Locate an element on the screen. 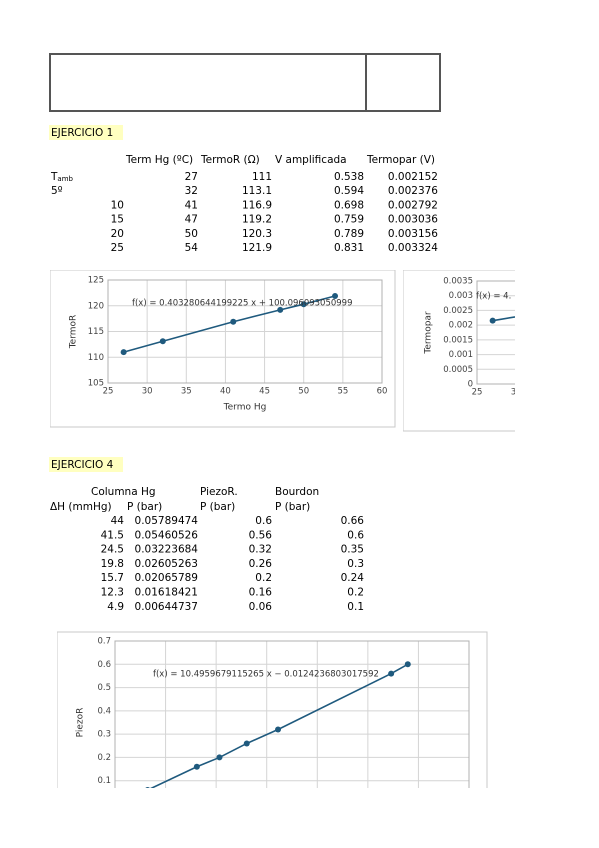 This screenshot has width=599, height=848. cell: 0.05460526 is located at coordinates (167, 535).